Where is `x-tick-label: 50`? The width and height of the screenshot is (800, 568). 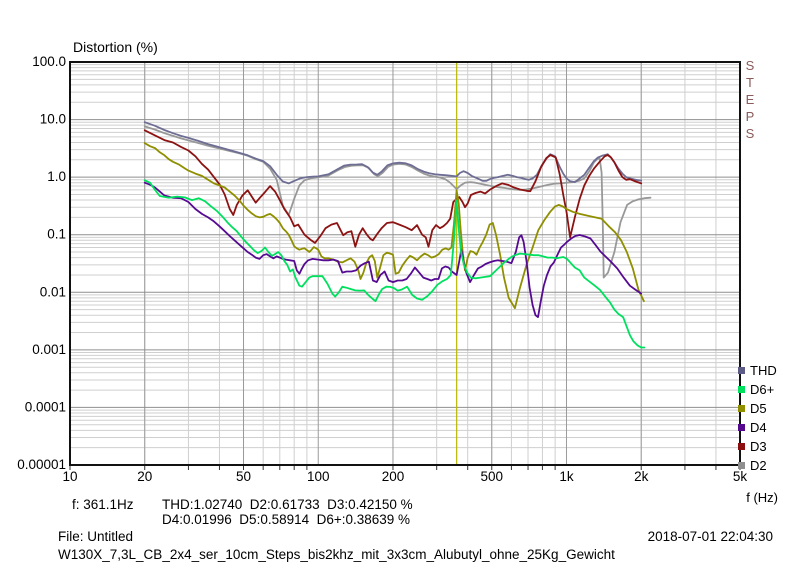 x-tick-label: 50 is located at coordinates (243, 476).